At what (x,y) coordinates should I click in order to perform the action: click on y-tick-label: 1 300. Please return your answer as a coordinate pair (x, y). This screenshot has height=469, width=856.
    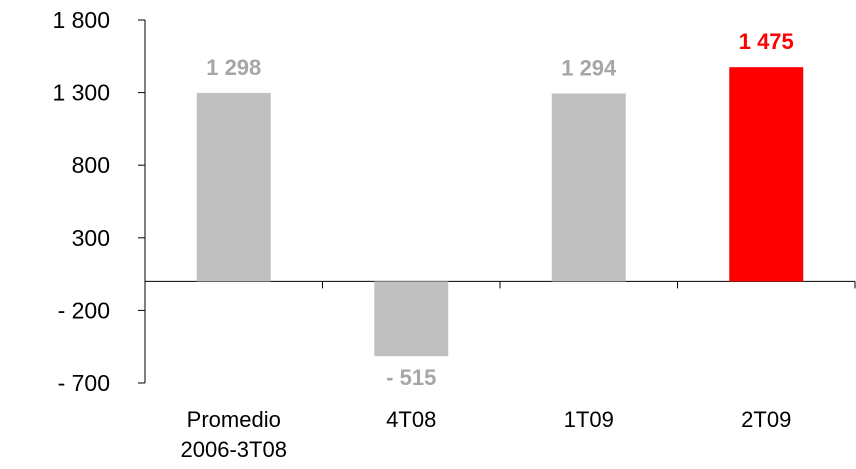
    Looking at the image, I should click on (81, 93).